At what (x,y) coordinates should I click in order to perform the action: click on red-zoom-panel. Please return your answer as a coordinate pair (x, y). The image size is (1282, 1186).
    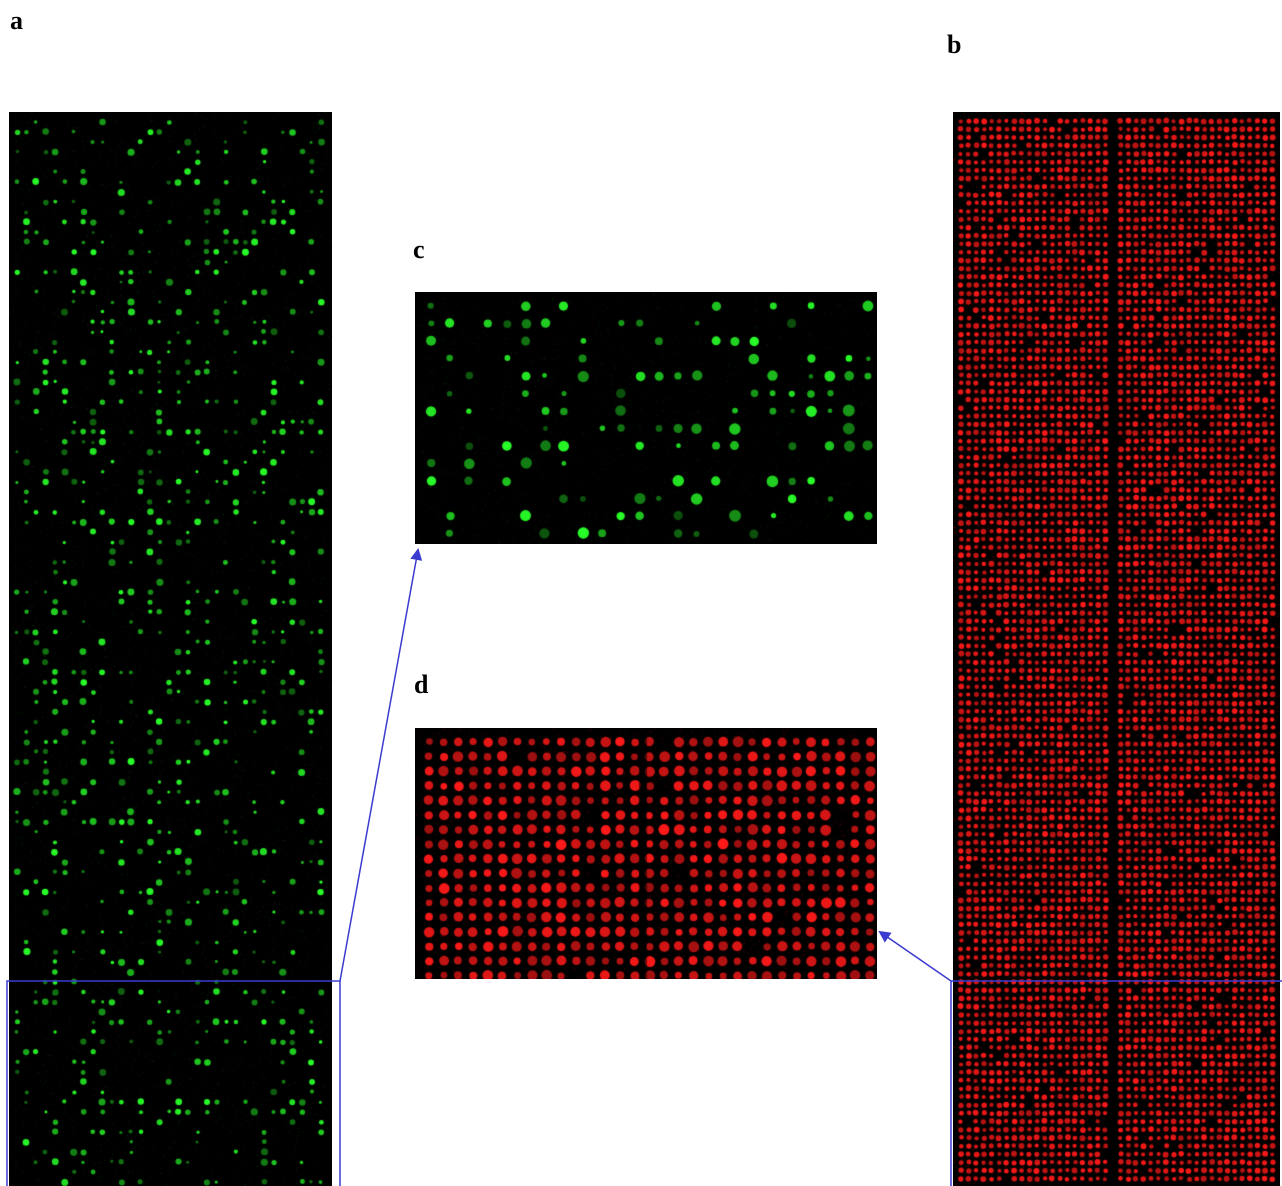
    Looking at the image, I should click on (646, 853).